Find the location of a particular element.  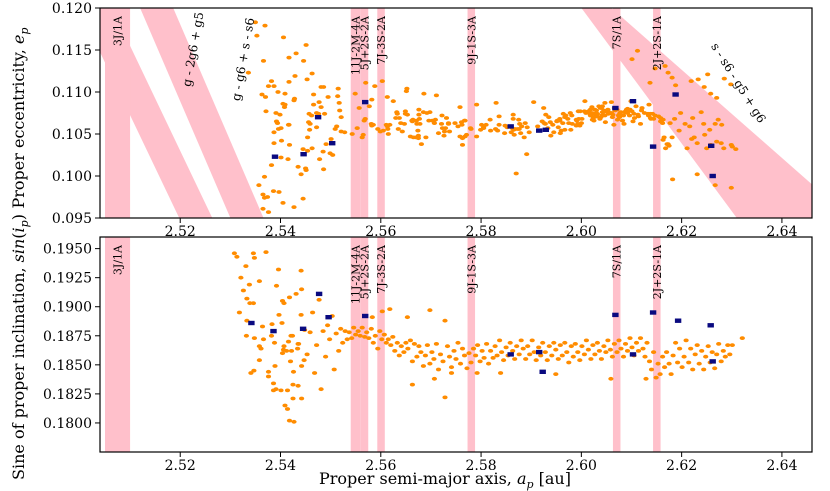

y-tick-label: 0.115 is located at coordinates (72, 51).